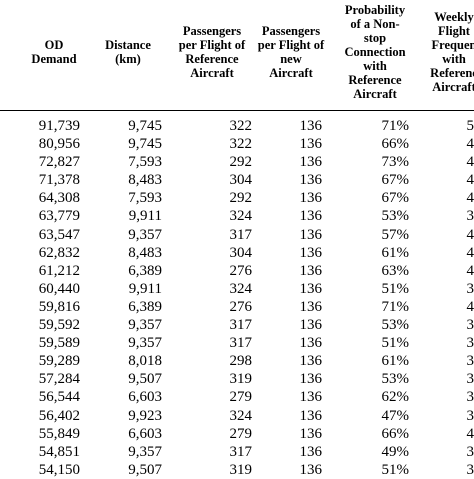 This screenshot has height=479, width=474. I want to click on distance-cell: 9,923, so click(145, 415).